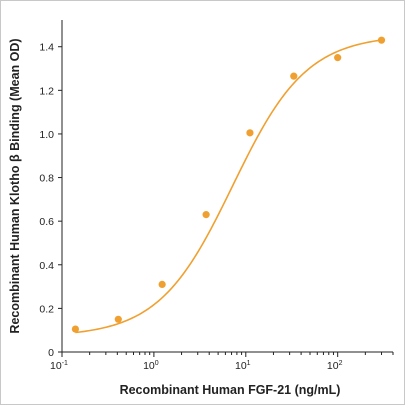 The width and height of the screenshot is (405, 405). I want to click on x-axis-title: Recombinant Human FGF-21 (ng/mL), so click(230, 390).